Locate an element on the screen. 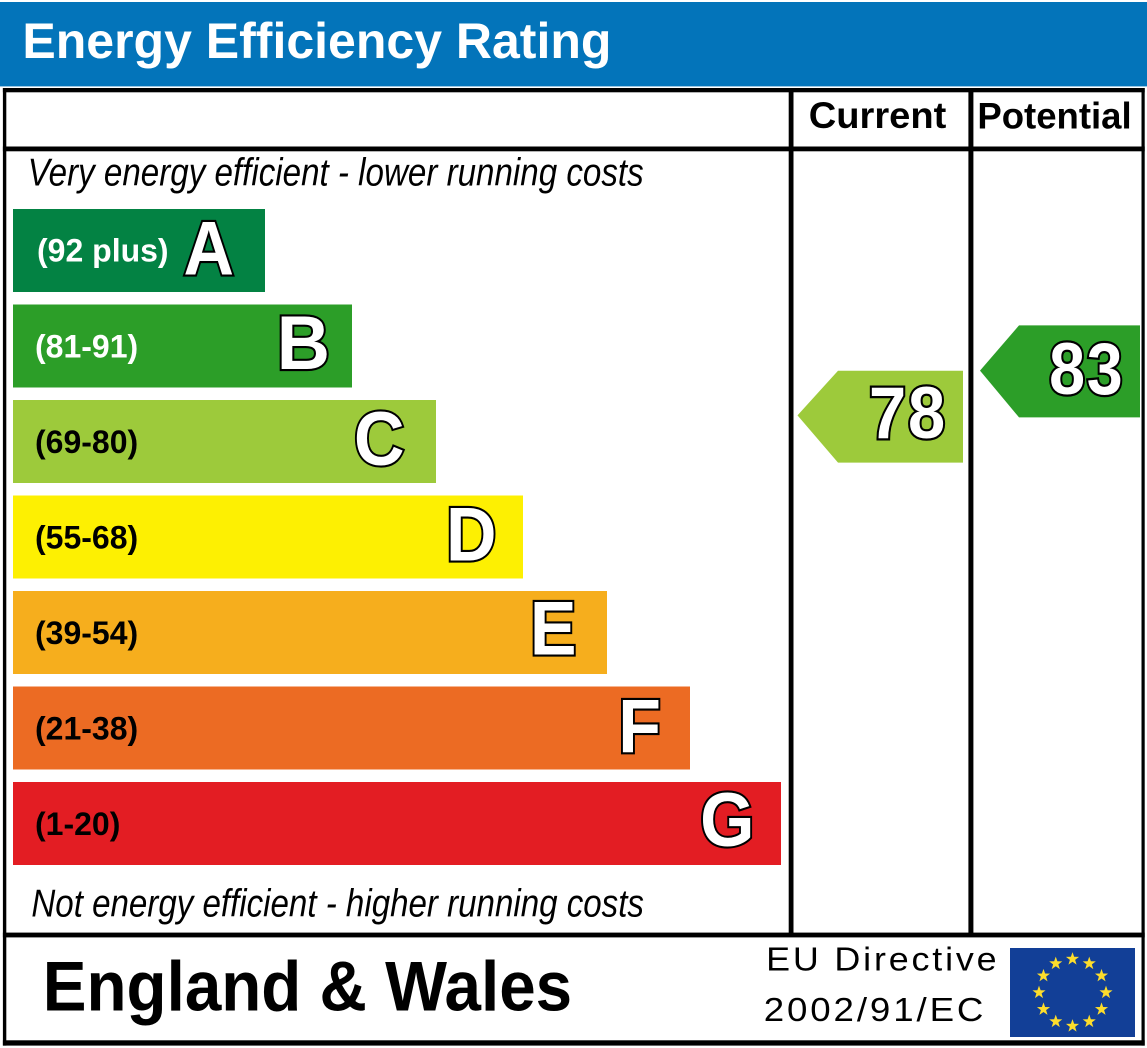  svg-text: B is located at coordinates (303, 342).